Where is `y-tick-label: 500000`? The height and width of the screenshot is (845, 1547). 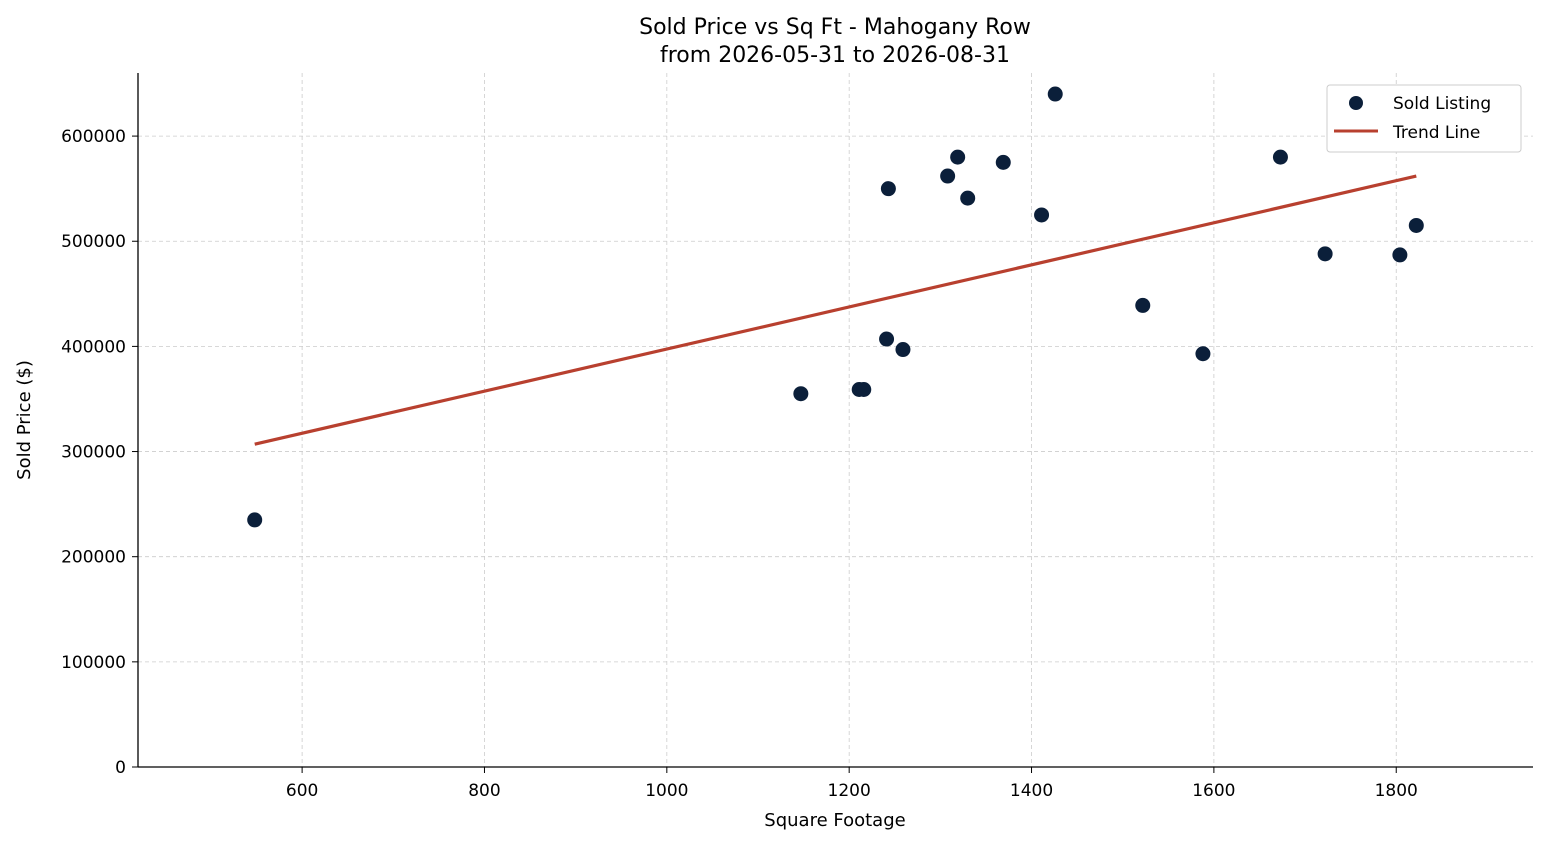 y-tick-label: 500000 is located at coordinates (93, 242).